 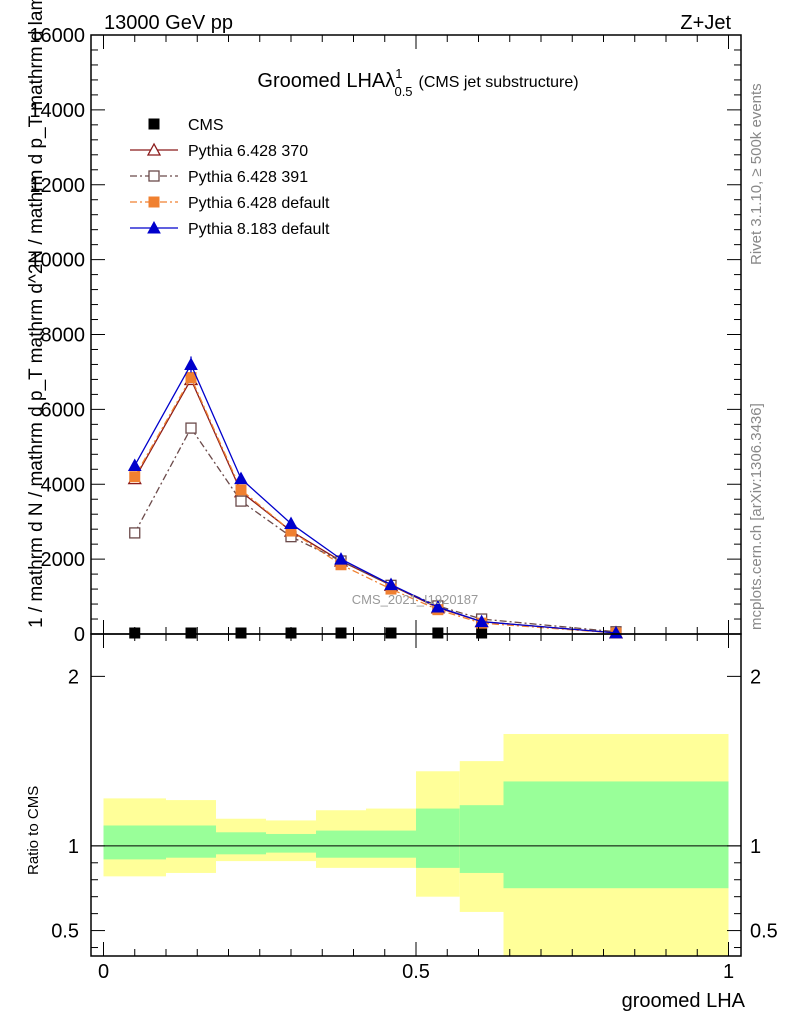 I want to click on legend-item: Pythia 8.183 default, so click(x=230, y=229).